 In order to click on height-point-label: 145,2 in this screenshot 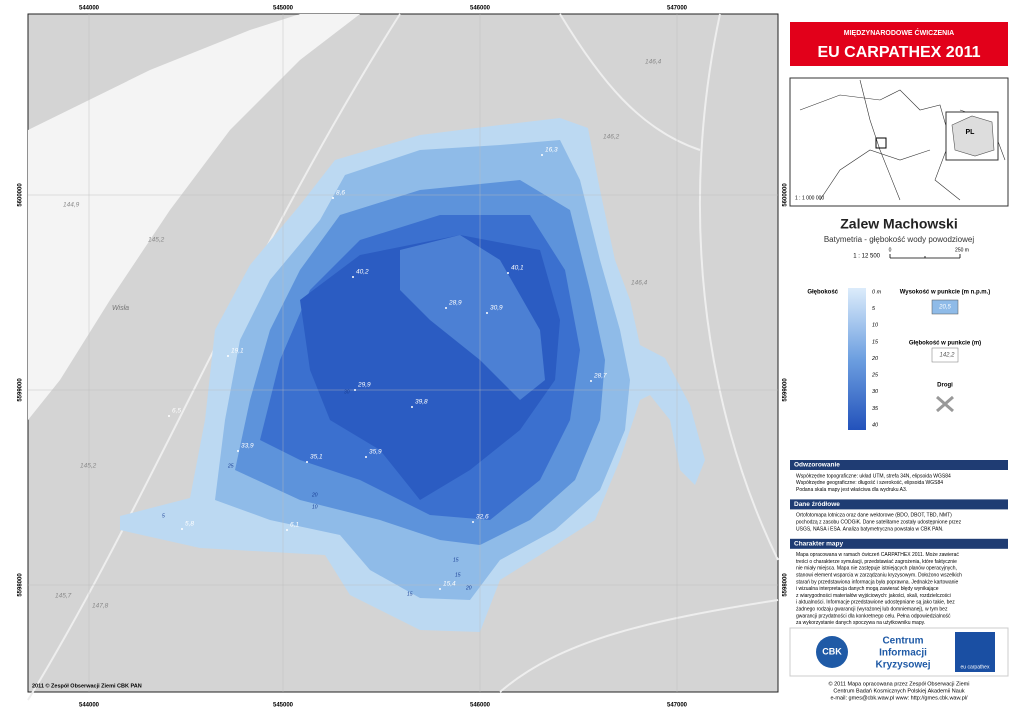, I will do `click(156, 240)`.